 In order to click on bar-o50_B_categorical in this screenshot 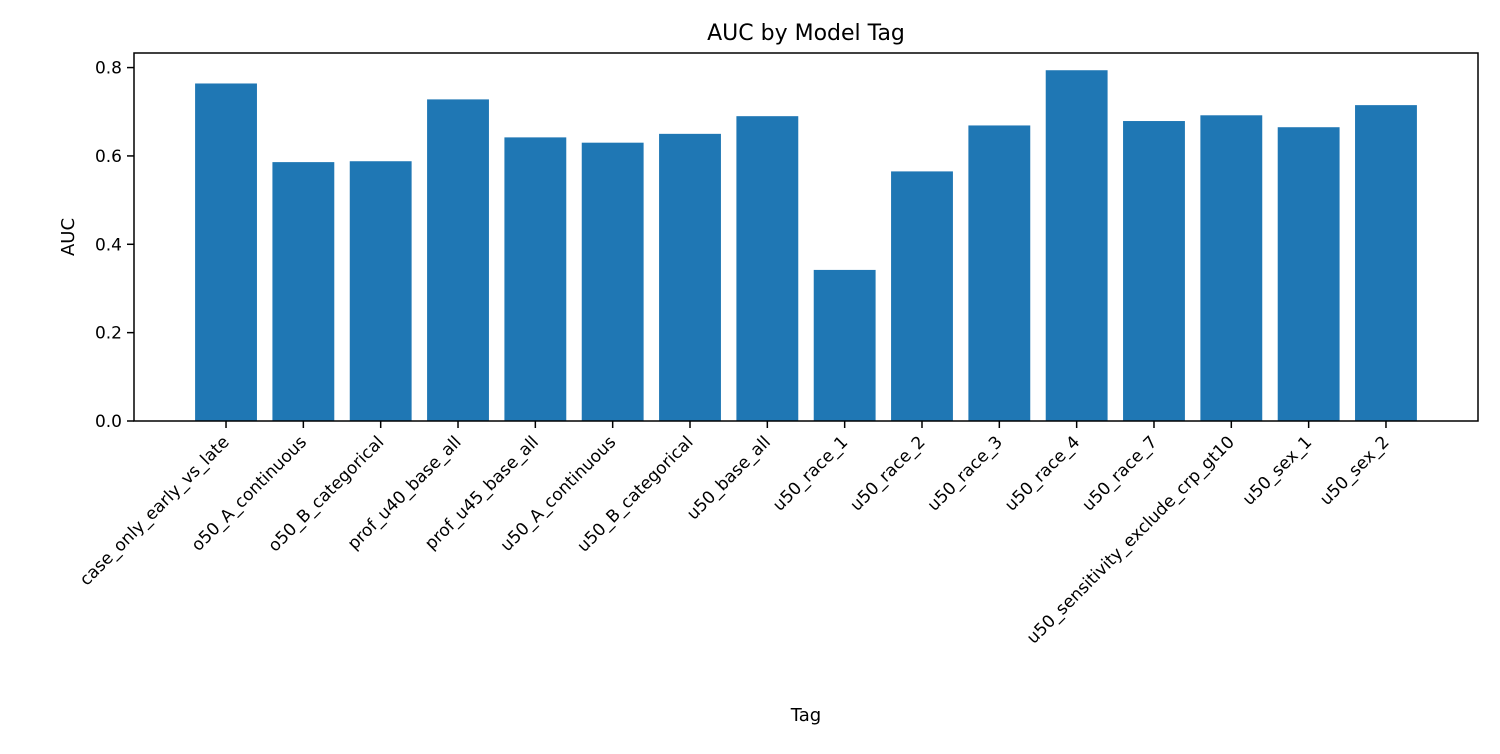, I will do `click(380, 291)`.